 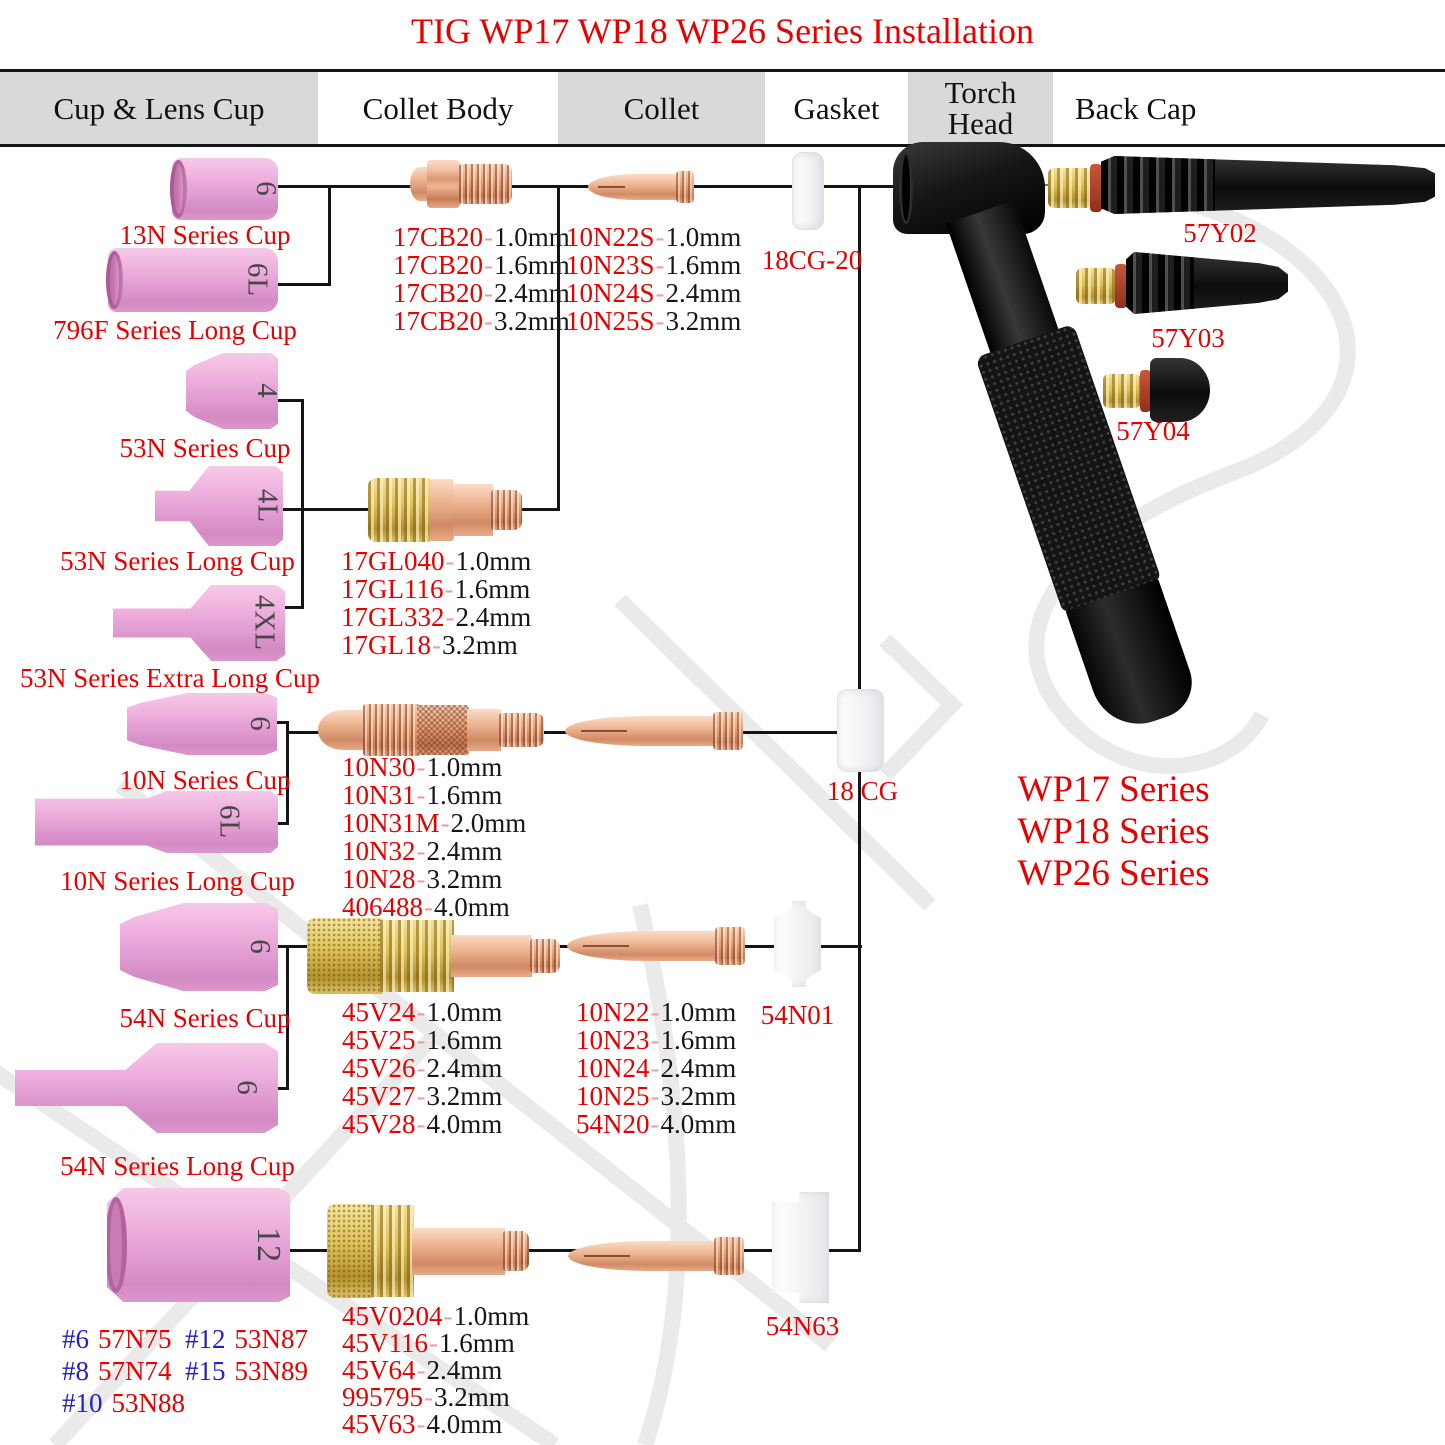 What do you see at coordinates (123, 1403) in the screenshot?
I see `size-chart-row: #10 53N88` at bounding box center [123, 1403].